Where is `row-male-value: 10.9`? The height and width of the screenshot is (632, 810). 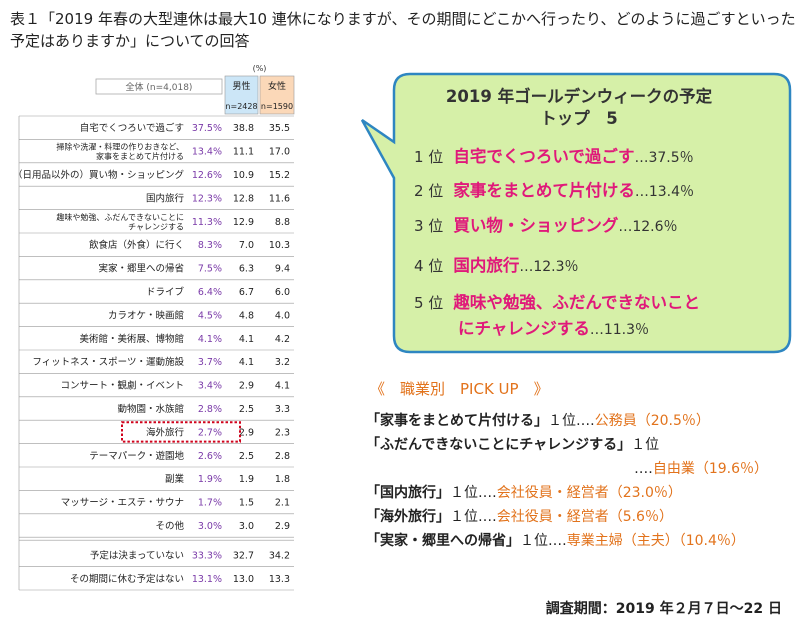
row-male-value: 10.9 is located at coordinates (243, 175).